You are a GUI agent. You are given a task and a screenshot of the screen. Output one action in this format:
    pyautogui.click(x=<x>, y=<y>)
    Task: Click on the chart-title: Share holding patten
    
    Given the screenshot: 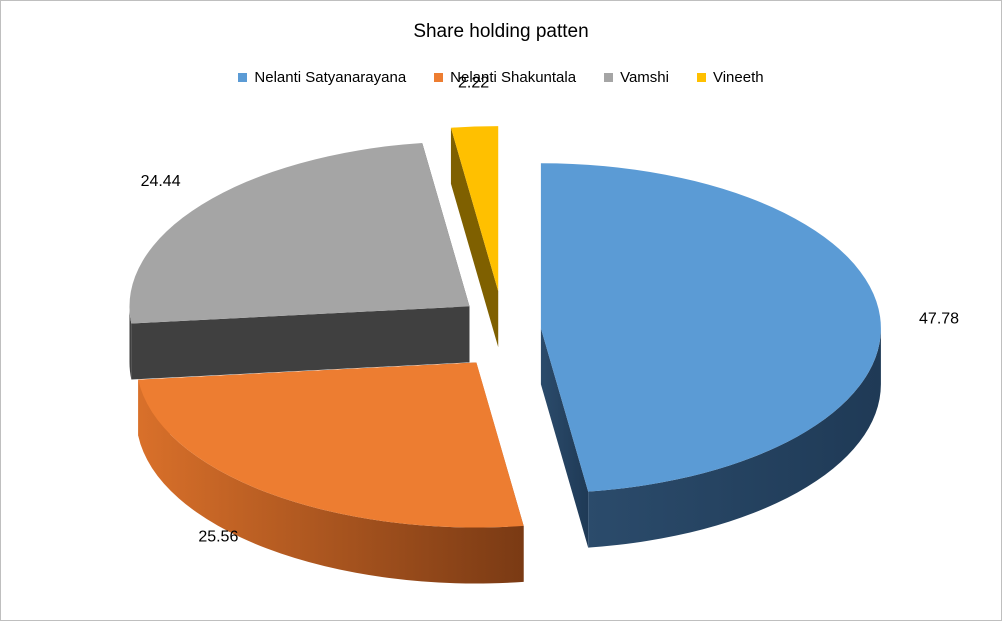 What is the action you would take?
    pyautogui.click(x=501, y=31)
    